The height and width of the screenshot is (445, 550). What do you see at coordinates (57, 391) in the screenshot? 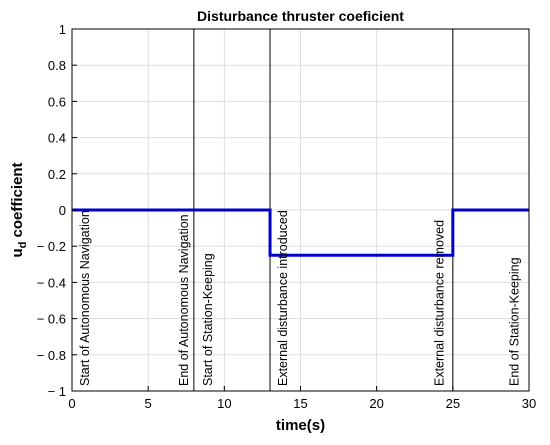
I see `y-tick-label-10: − 1` at bounding box center [57, 391].